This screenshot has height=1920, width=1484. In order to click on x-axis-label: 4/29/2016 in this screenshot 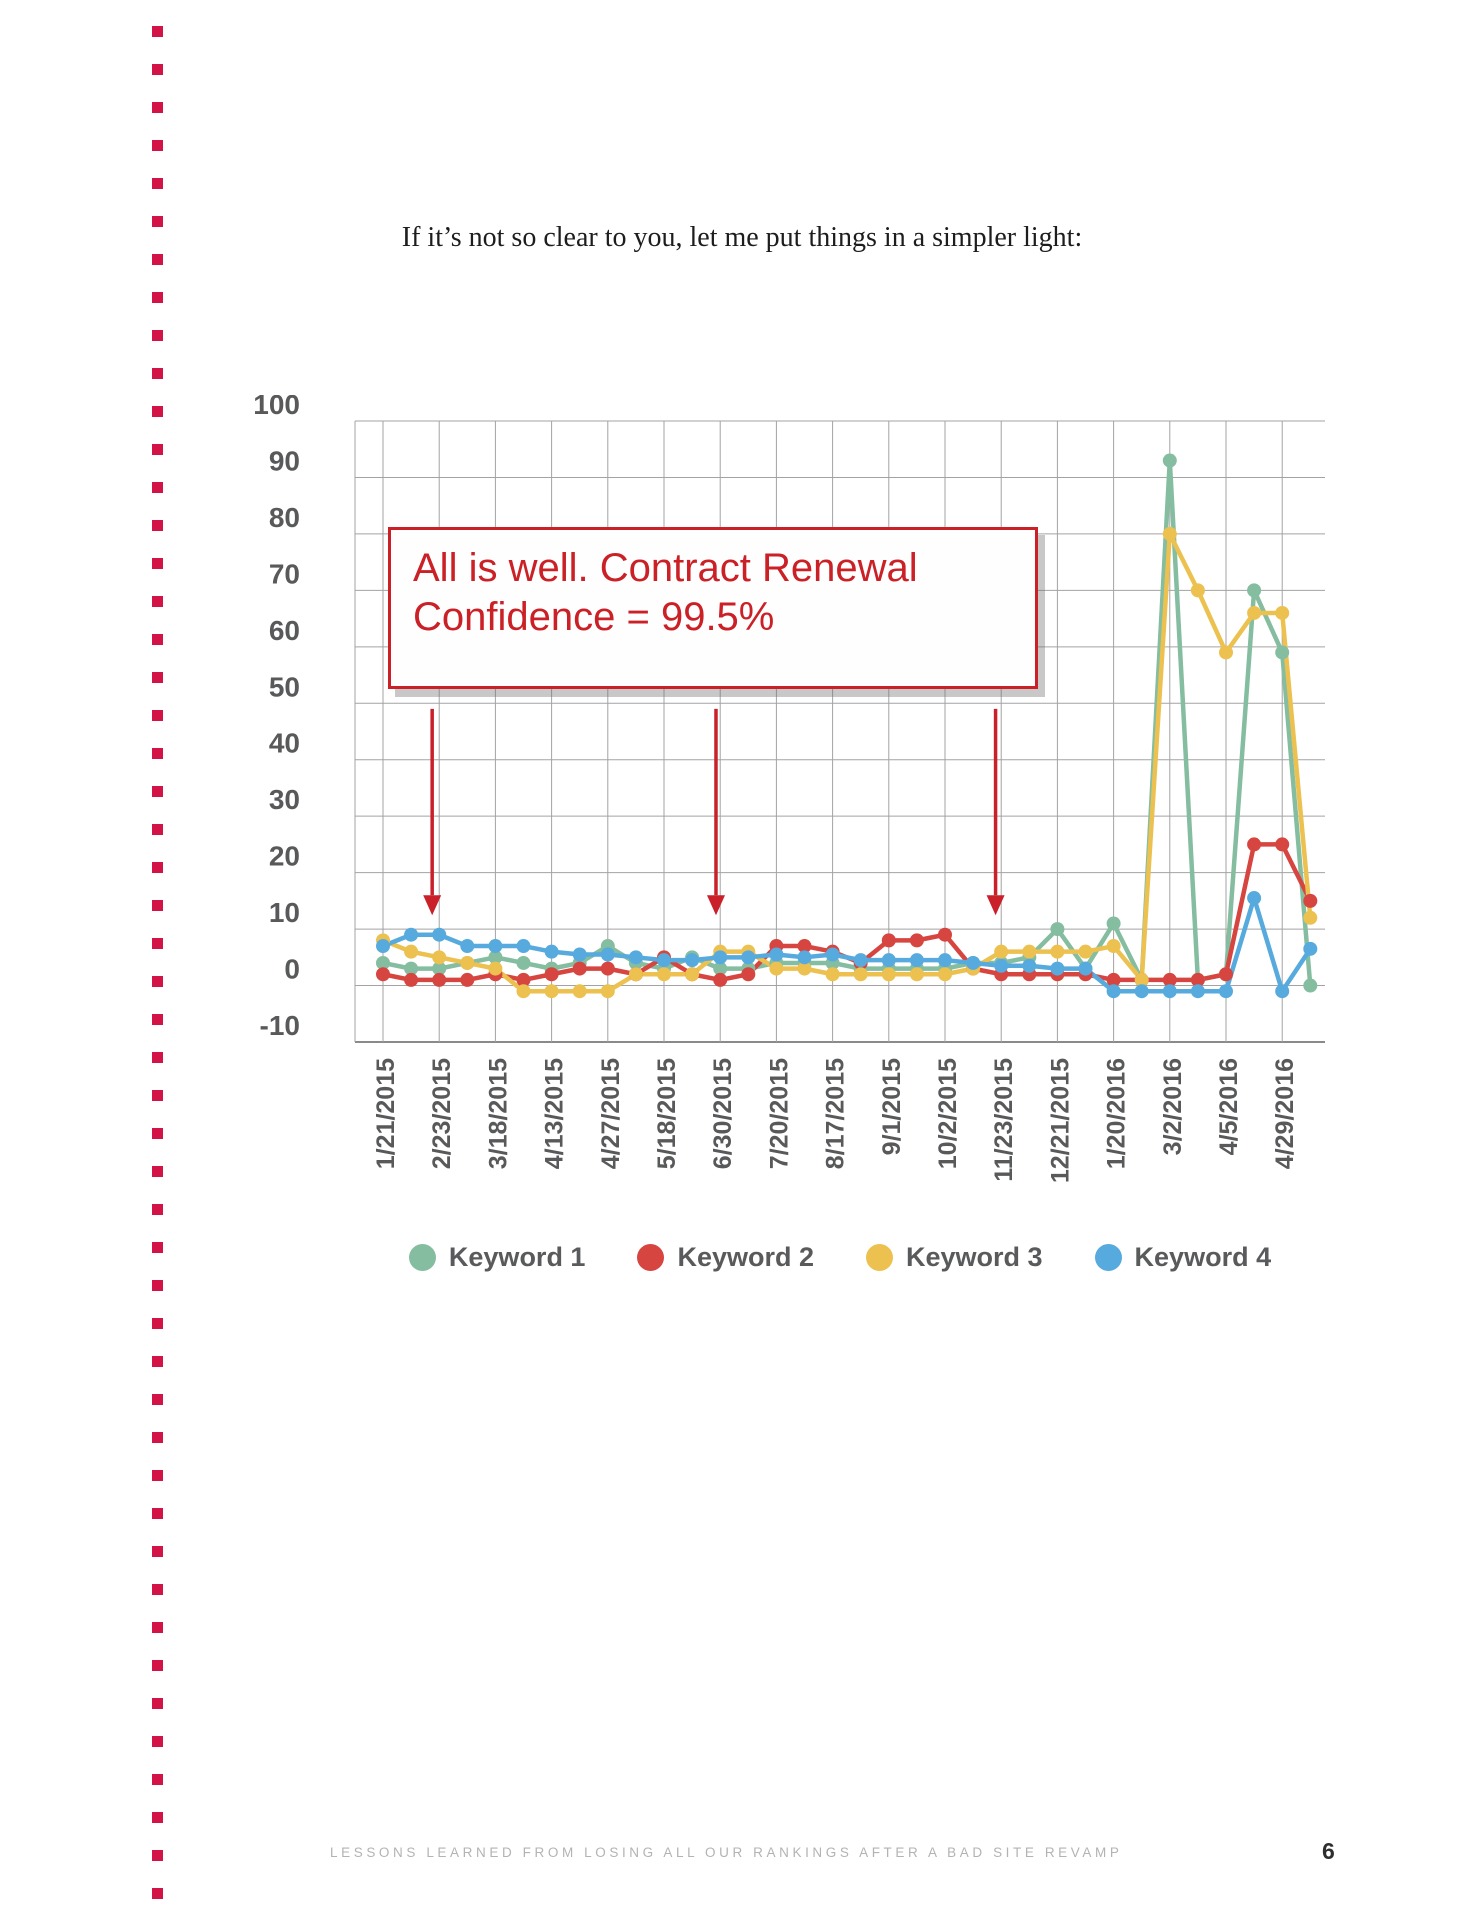, I will do `click(1285, 1113)`.